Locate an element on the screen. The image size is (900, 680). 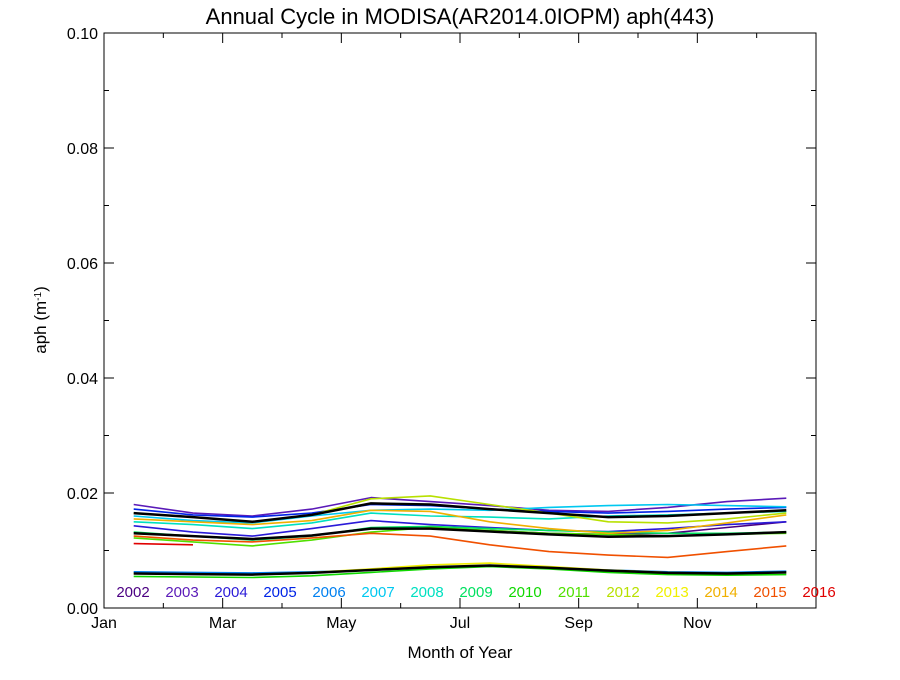
y-axis-label-sup: -1 is located at coordinates (38, 295).